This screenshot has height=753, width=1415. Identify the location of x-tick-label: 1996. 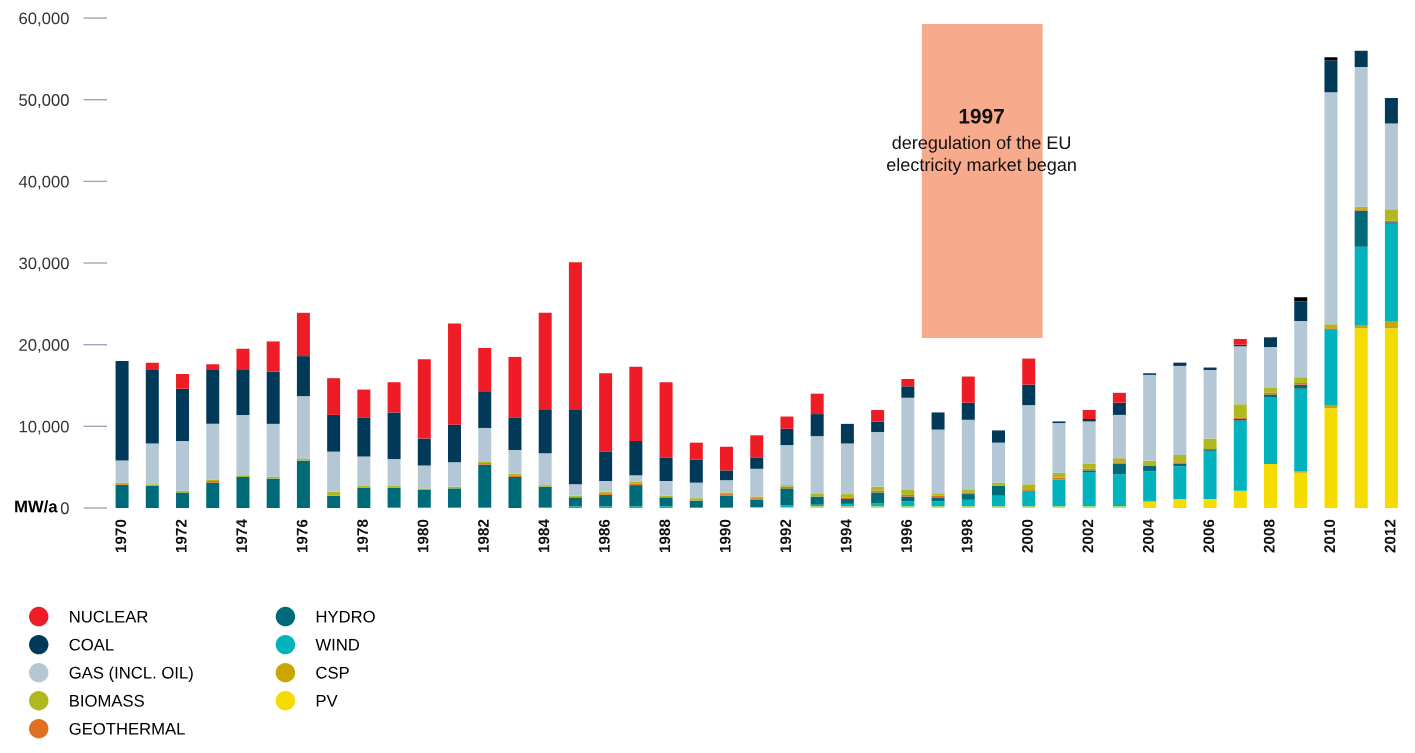
(906, 536).